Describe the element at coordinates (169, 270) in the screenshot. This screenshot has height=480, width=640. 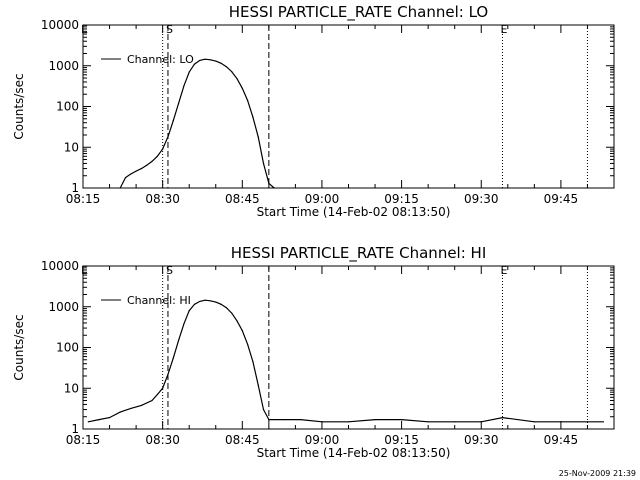
I see `marker-label: S` at that location.